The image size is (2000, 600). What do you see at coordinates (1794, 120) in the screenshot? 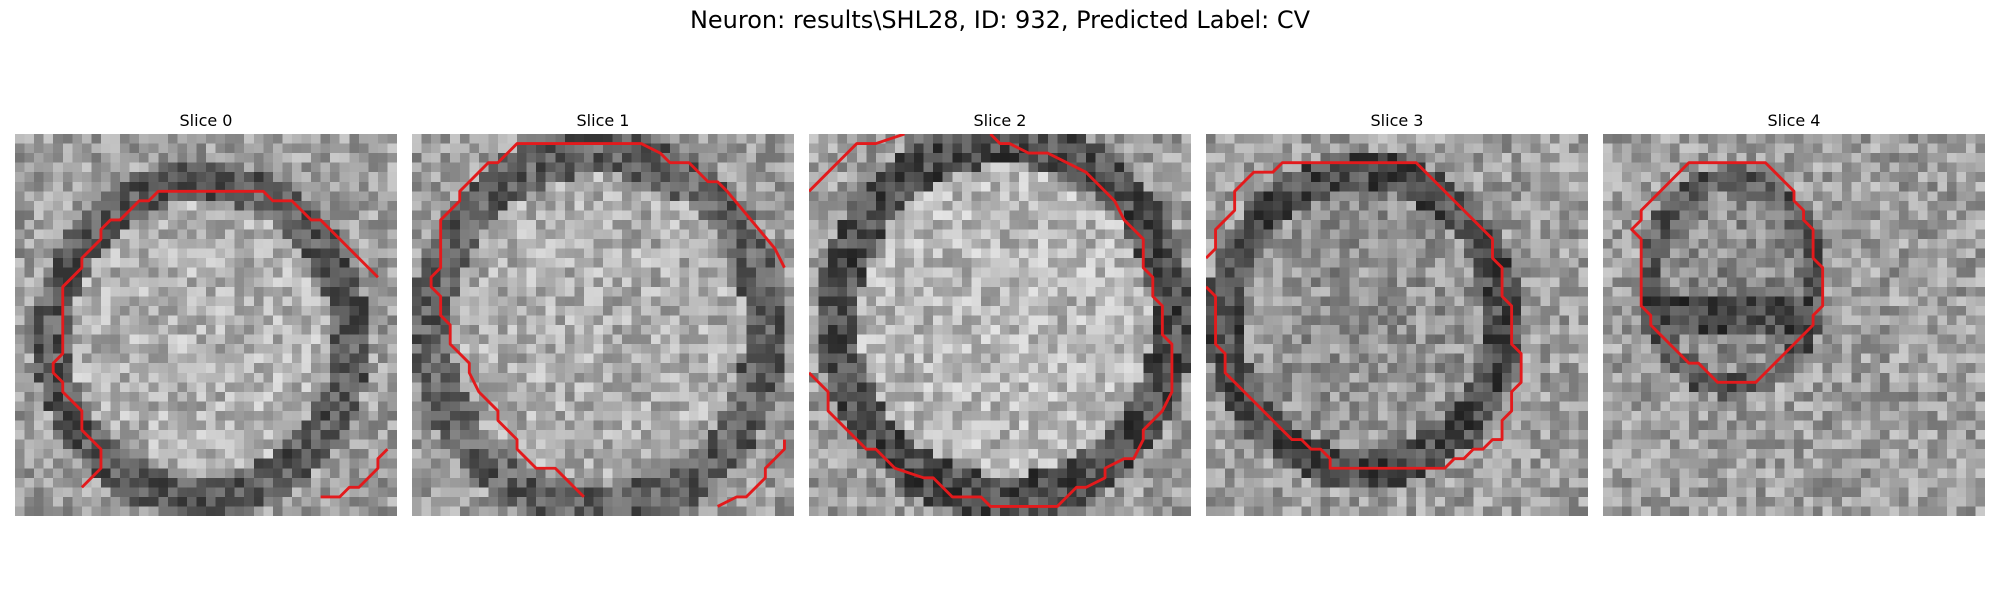
I see `slice-title-4: Slice 4` at bounding box center [1794, 120].